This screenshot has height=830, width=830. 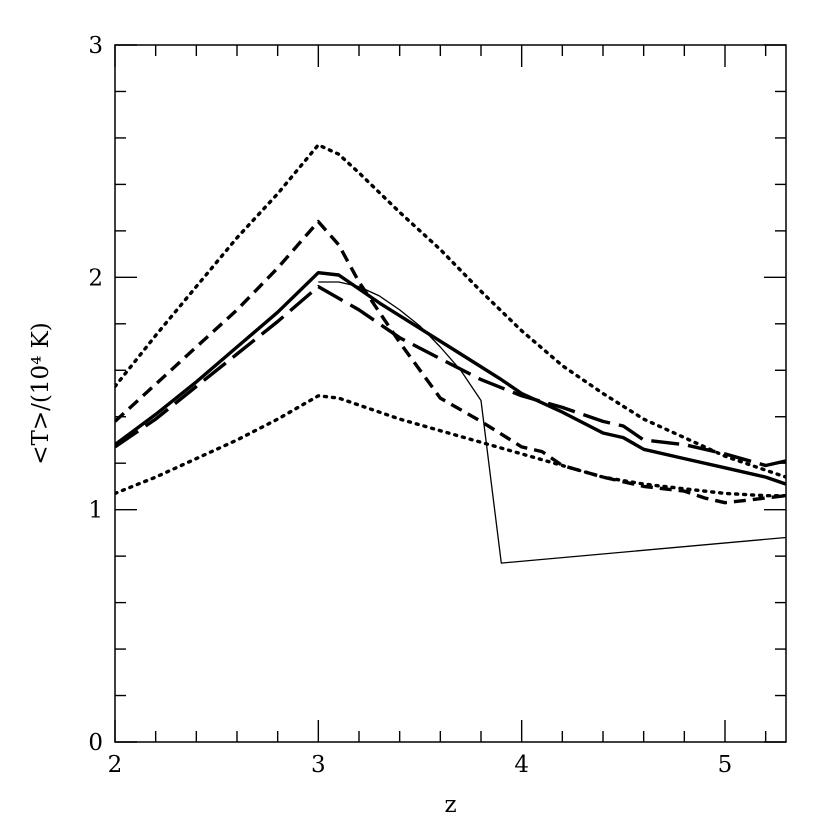 What do you see at coordinates (95, 46) in the screenshot?
I see `y-tick-label: 3` at bounding box center [95, 46].